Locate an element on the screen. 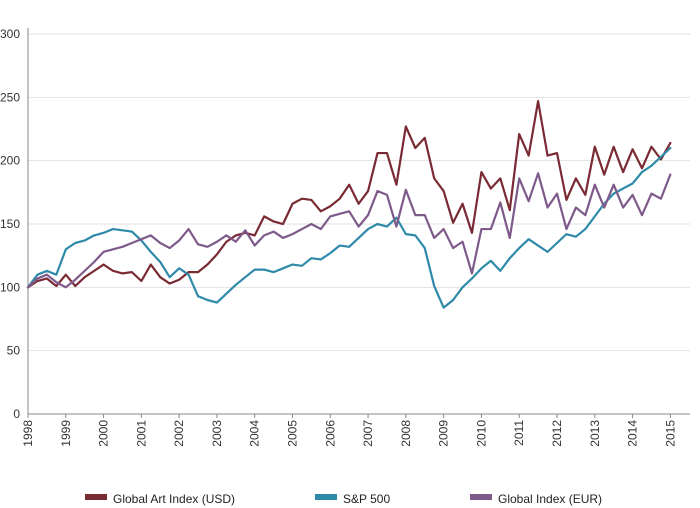 The width and height of the screenshot is (700, 508). x-tick-label: 2001 is located at coordinates (141, 433).